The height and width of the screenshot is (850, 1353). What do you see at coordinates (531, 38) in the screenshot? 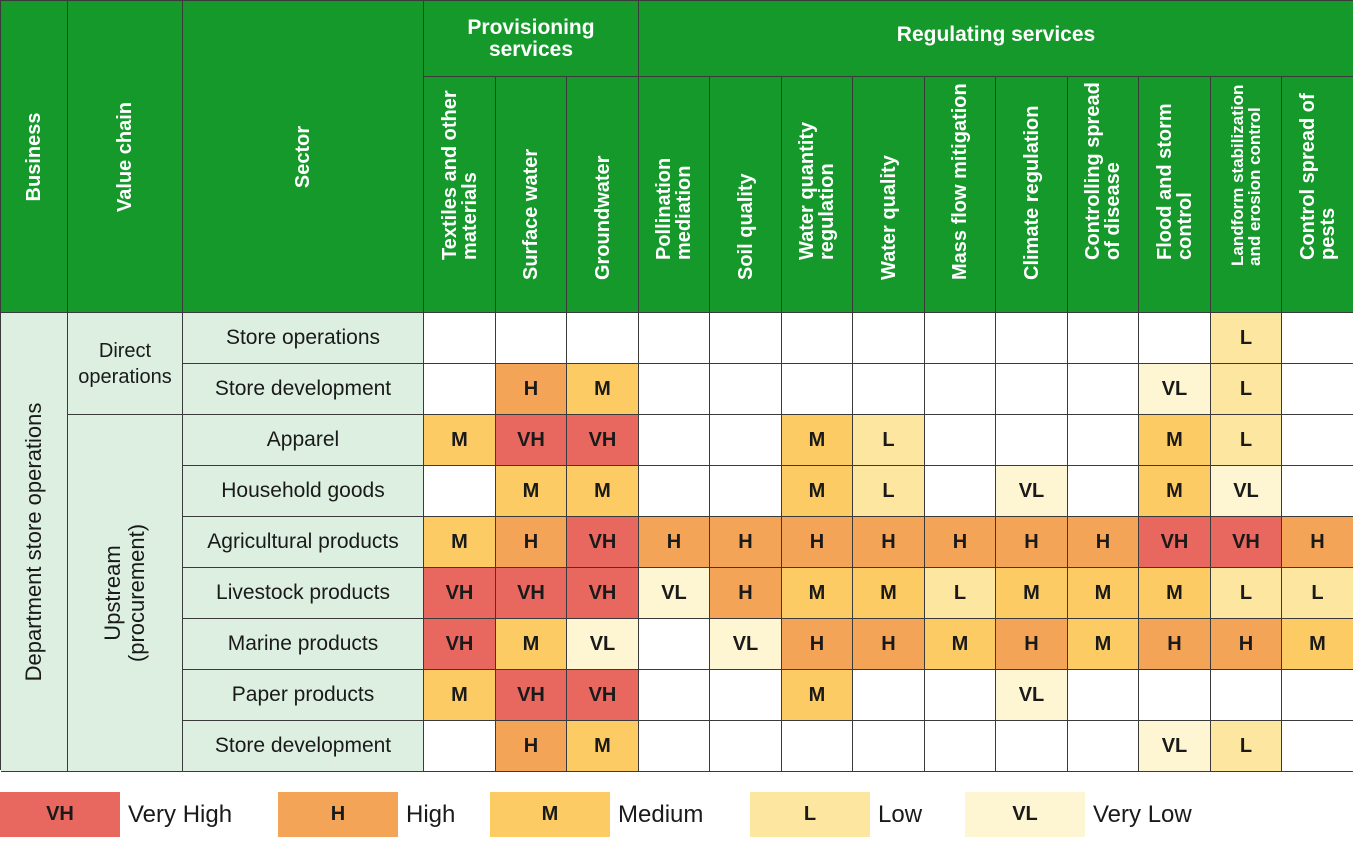
I see `service-group-label: Provisioning services` at bounding box center [531, 38].